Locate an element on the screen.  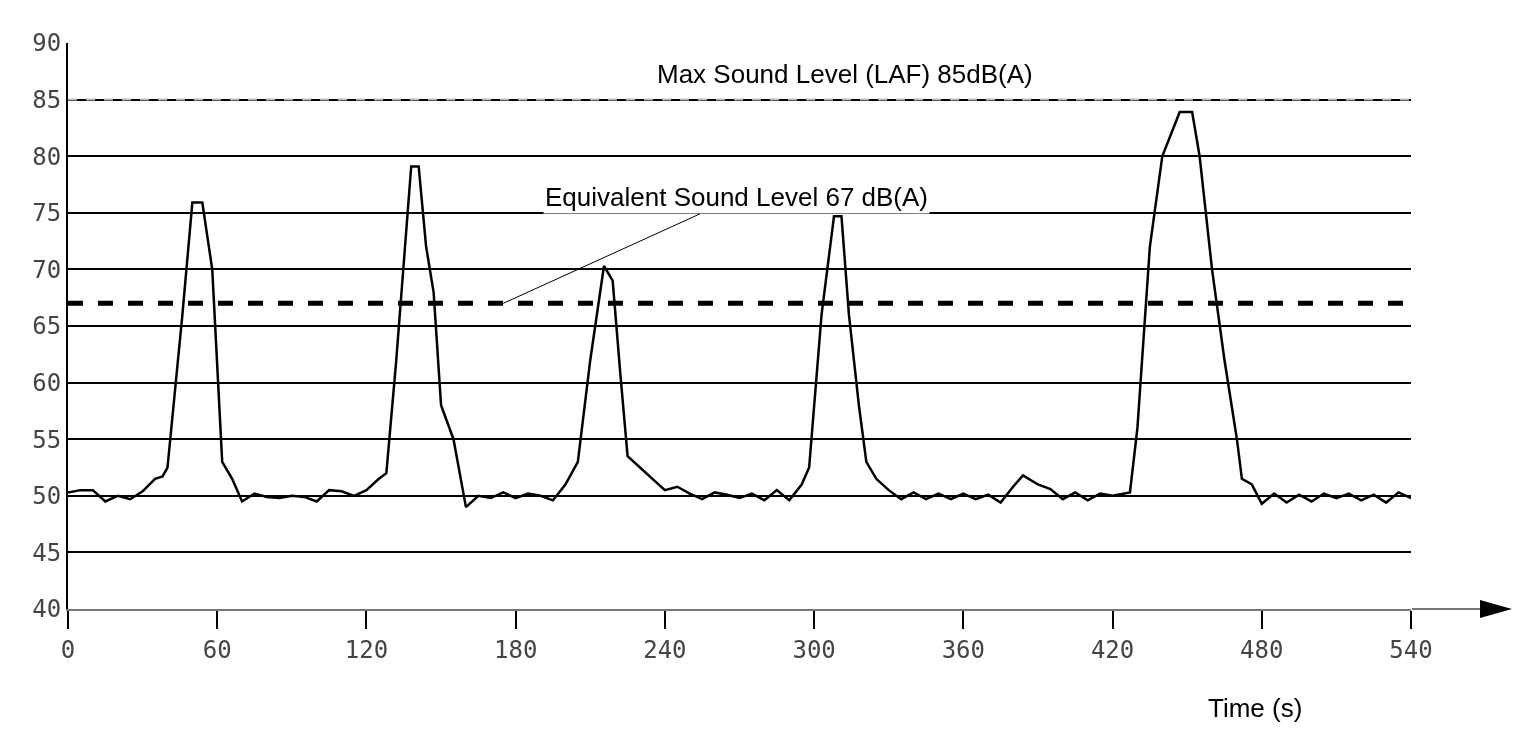
x-tick-label: 120 is located at coordinates (366, 649).